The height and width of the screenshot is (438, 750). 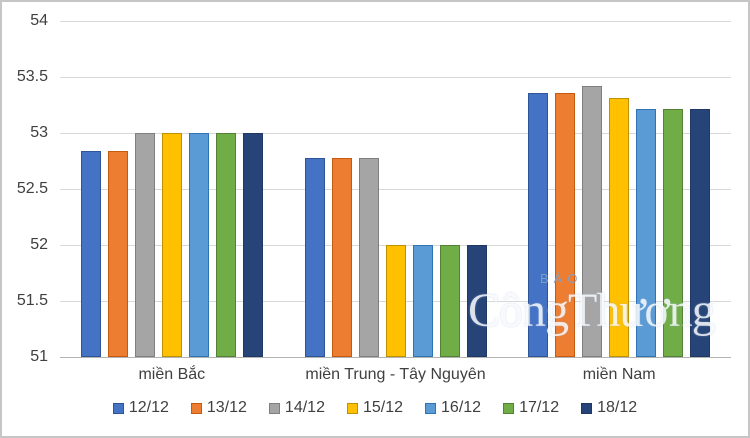 What do you see at coordinates (32, 188) in the screenshot?
I see `y-axis-tick-label: 52.5` at bounding box center [32, 188].